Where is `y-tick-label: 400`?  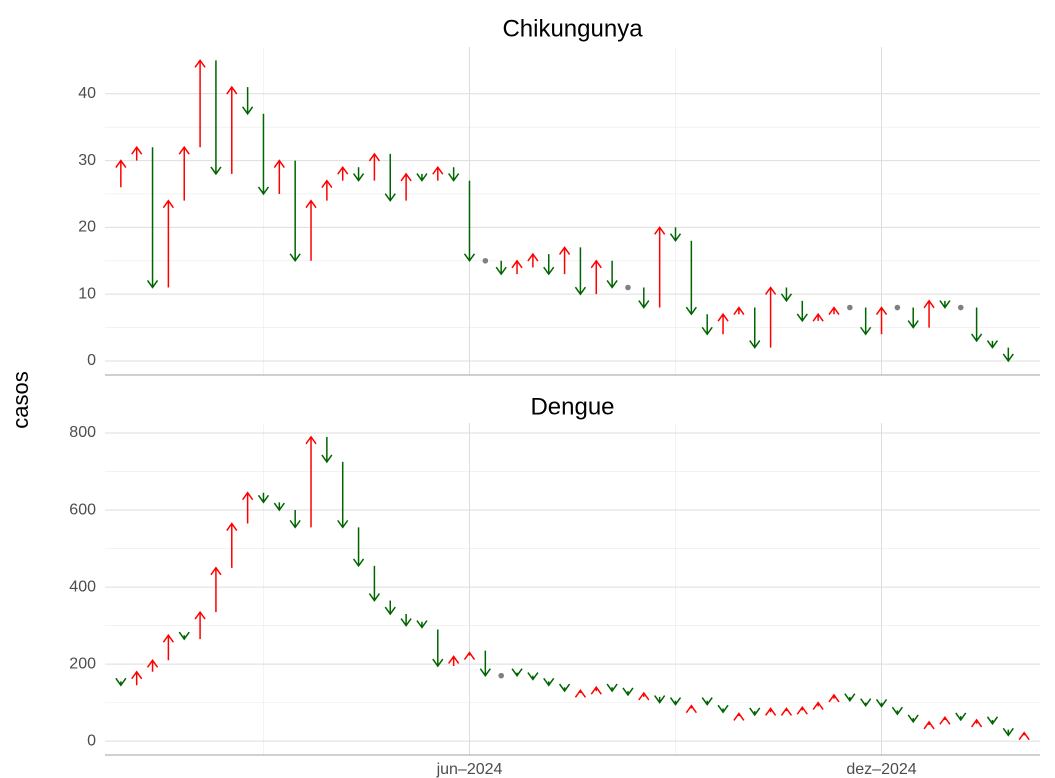 y-tick-label: 400 is located at coordinates (82, 586).